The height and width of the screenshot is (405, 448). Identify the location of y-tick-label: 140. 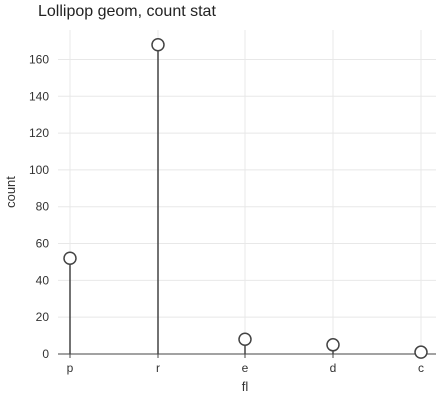
(39, 96).